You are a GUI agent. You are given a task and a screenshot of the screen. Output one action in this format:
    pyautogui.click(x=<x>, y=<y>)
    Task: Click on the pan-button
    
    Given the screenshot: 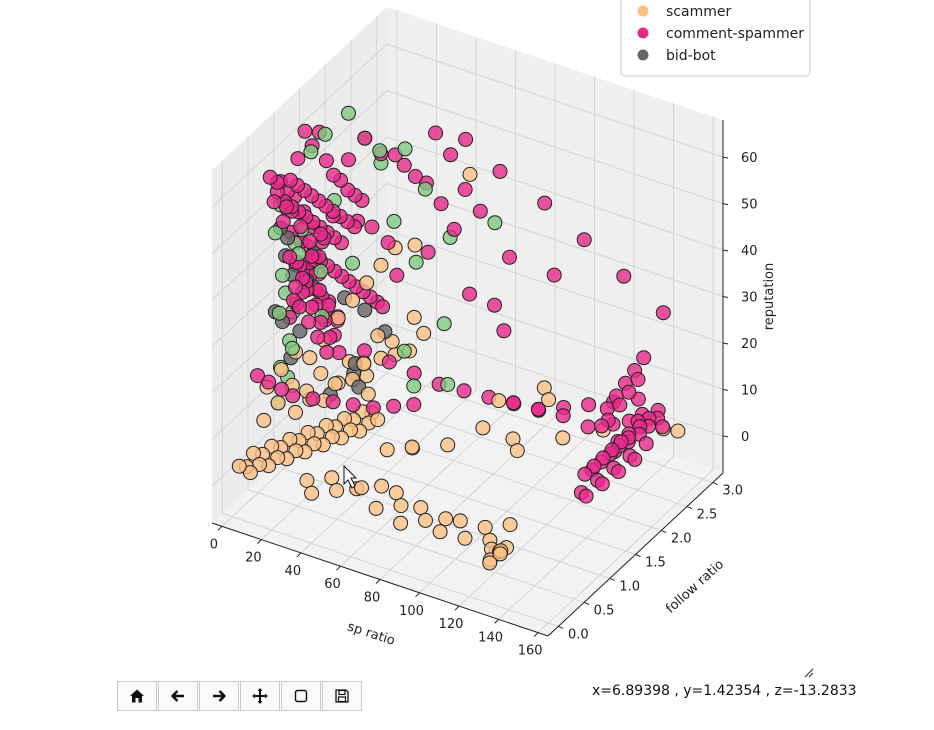 What is the action you would take?
    pyautogui.click(x=260, y=696)
    